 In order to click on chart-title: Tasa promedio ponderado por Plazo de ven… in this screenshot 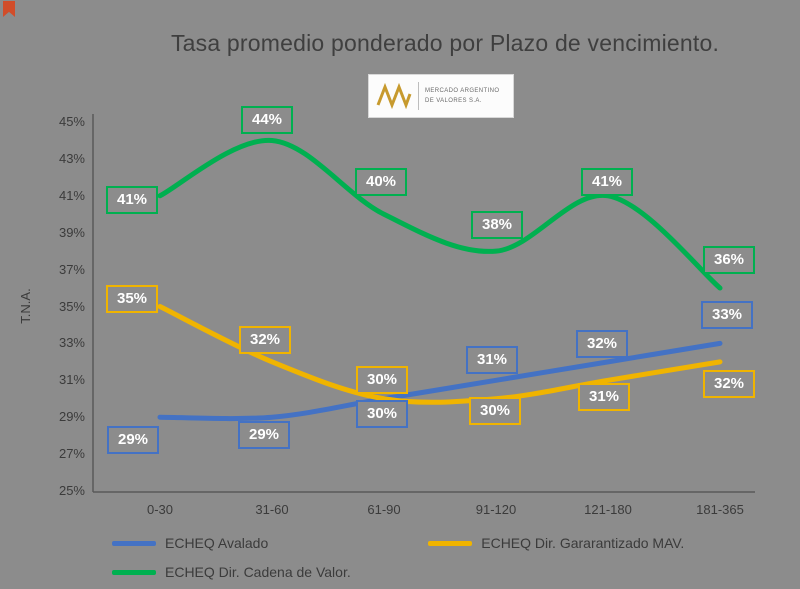, I will do `click(445, 43)`.